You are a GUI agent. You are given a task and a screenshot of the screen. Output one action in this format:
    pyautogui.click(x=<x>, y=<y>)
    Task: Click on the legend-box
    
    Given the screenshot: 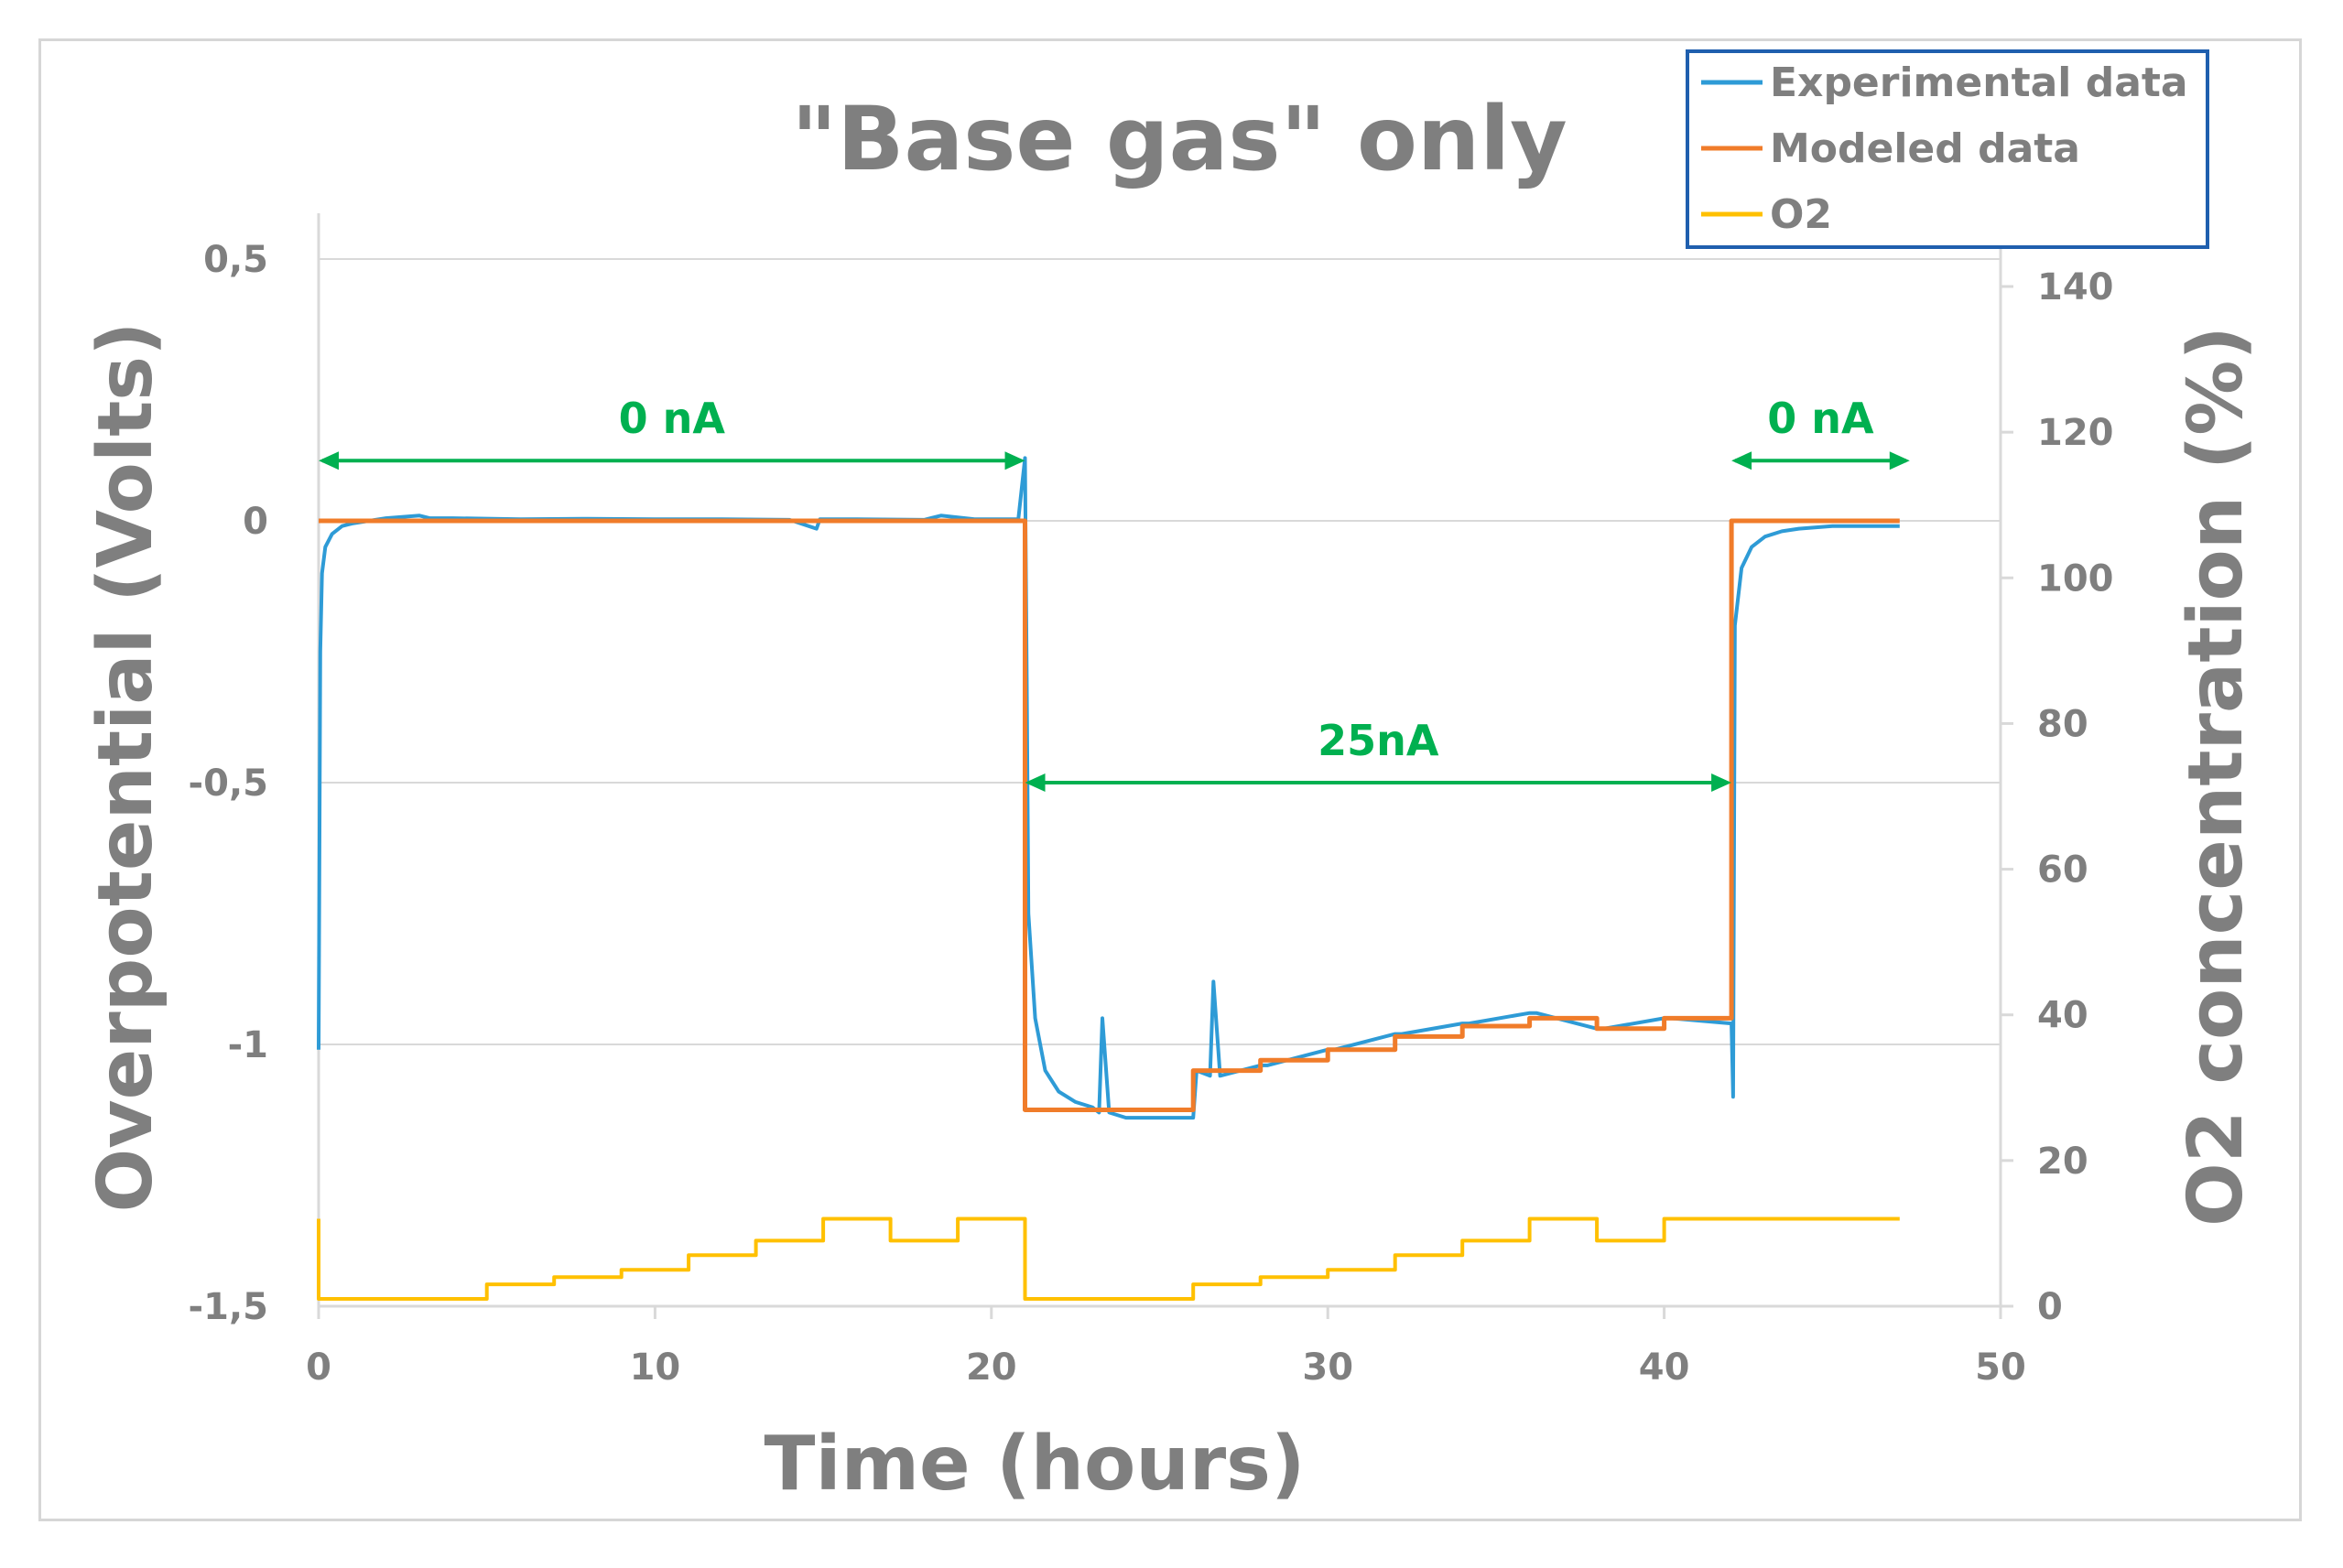 What is the action you would take?
    pyautogui.click(x=1948, y=149)
    